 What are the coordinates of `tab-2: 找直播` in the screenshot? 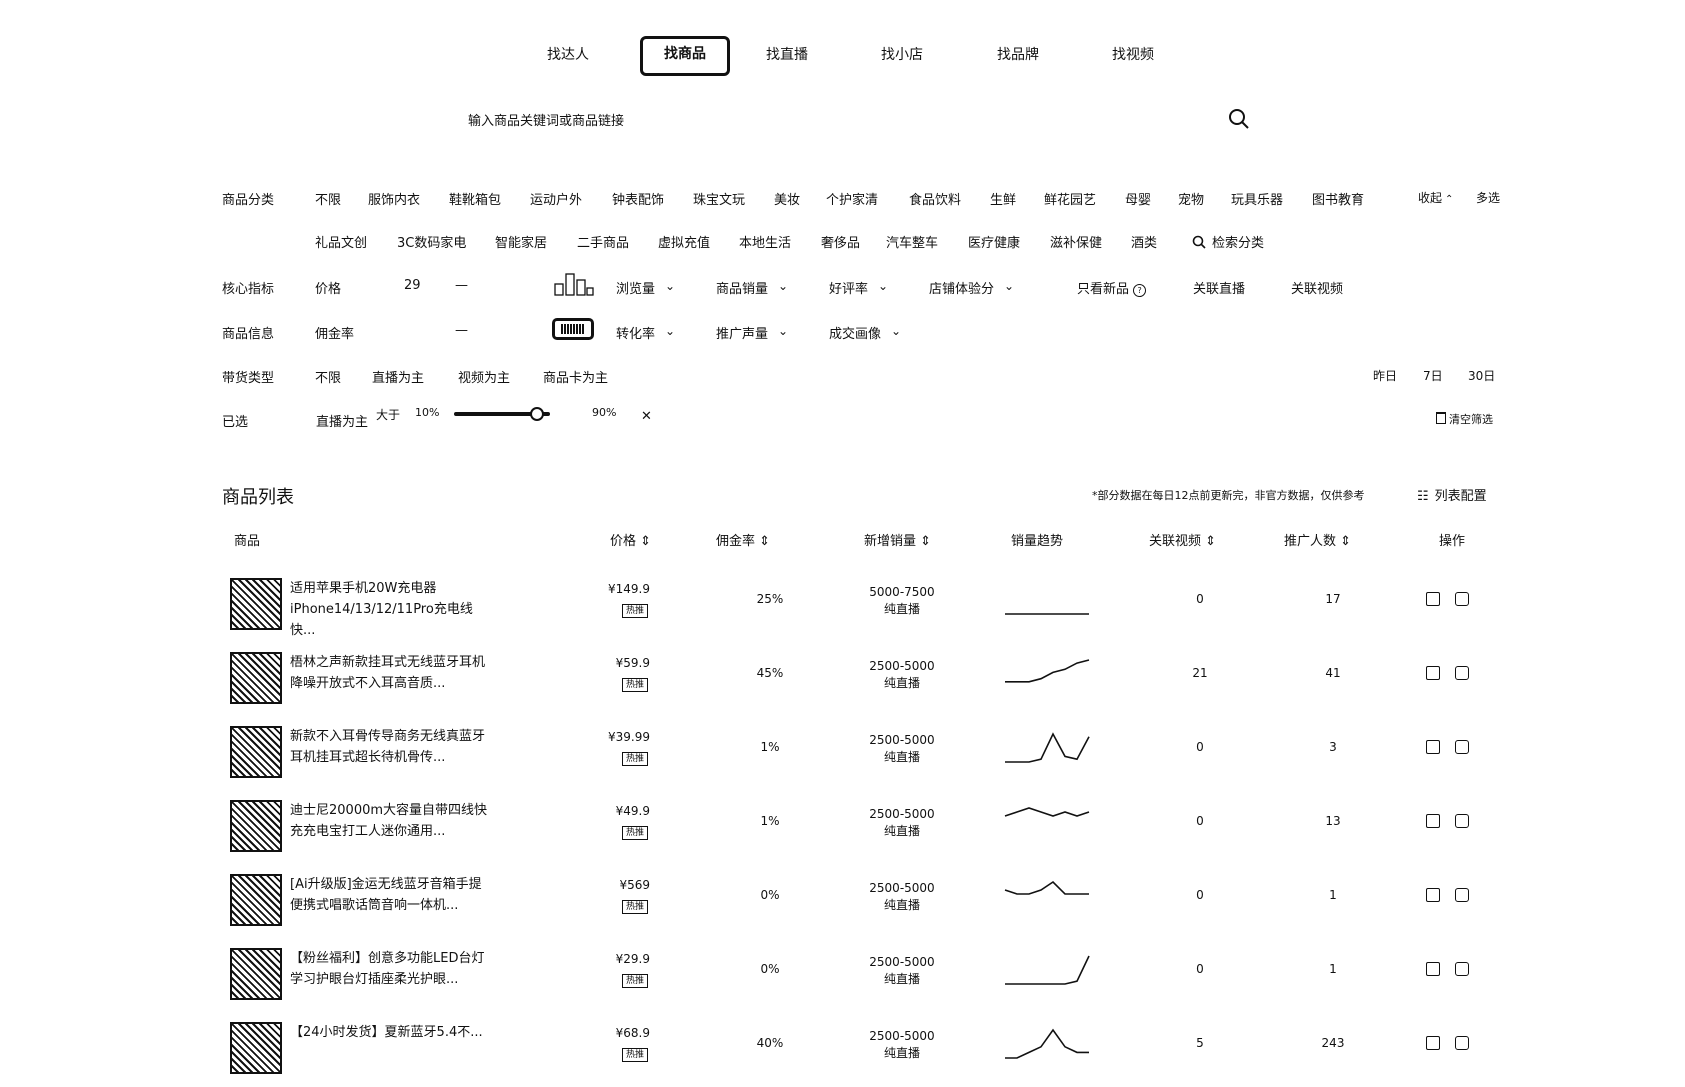 It's located at (787, 55).